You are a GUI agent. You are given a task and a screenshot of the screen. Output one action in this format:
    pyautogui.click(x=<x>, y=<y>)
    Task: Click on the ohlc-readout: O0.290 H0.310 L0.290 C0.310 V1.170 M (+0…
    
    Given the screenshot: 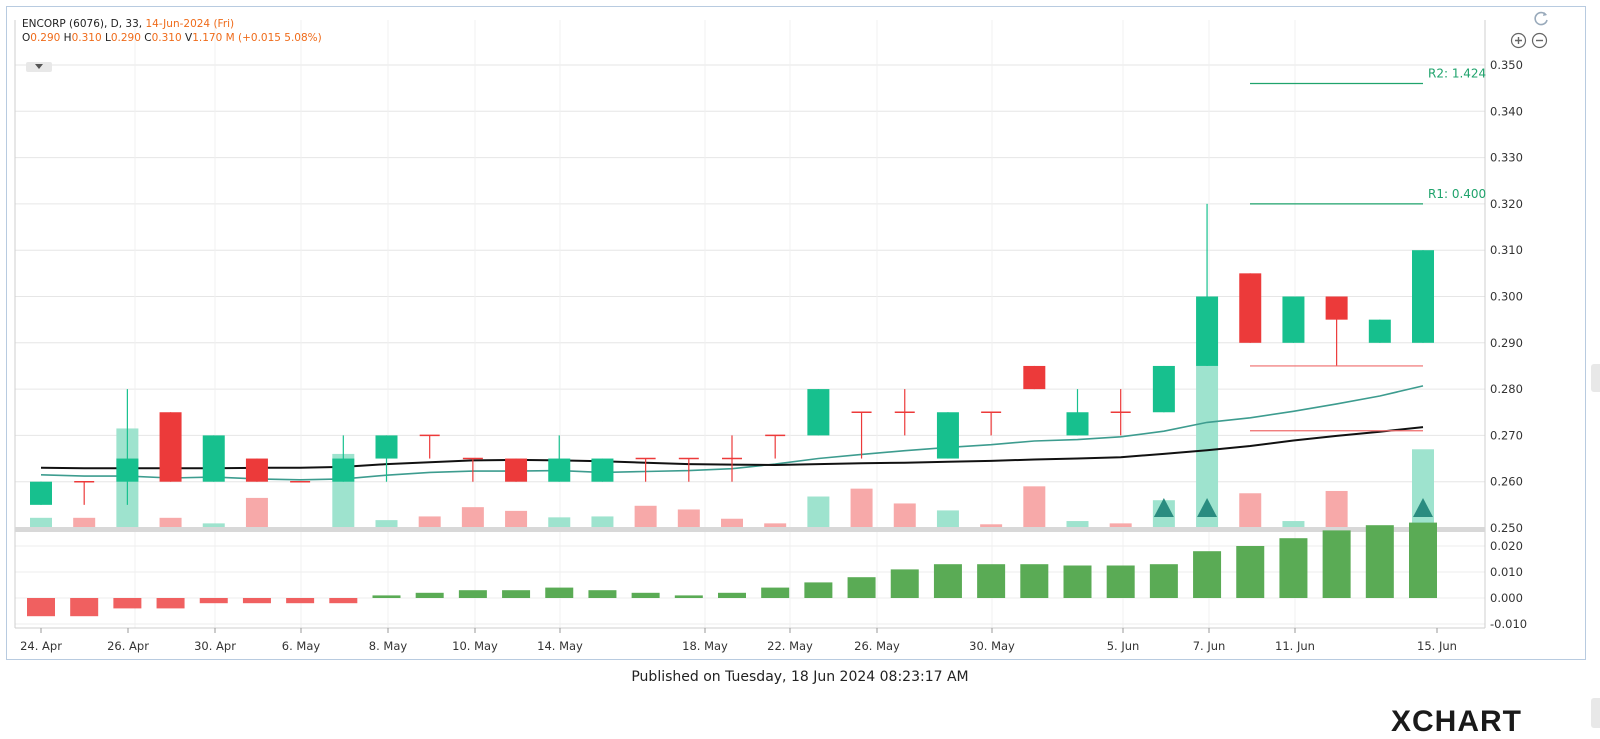 What is the action you would take?
    pyautogui.click(x=172, y=38)
    